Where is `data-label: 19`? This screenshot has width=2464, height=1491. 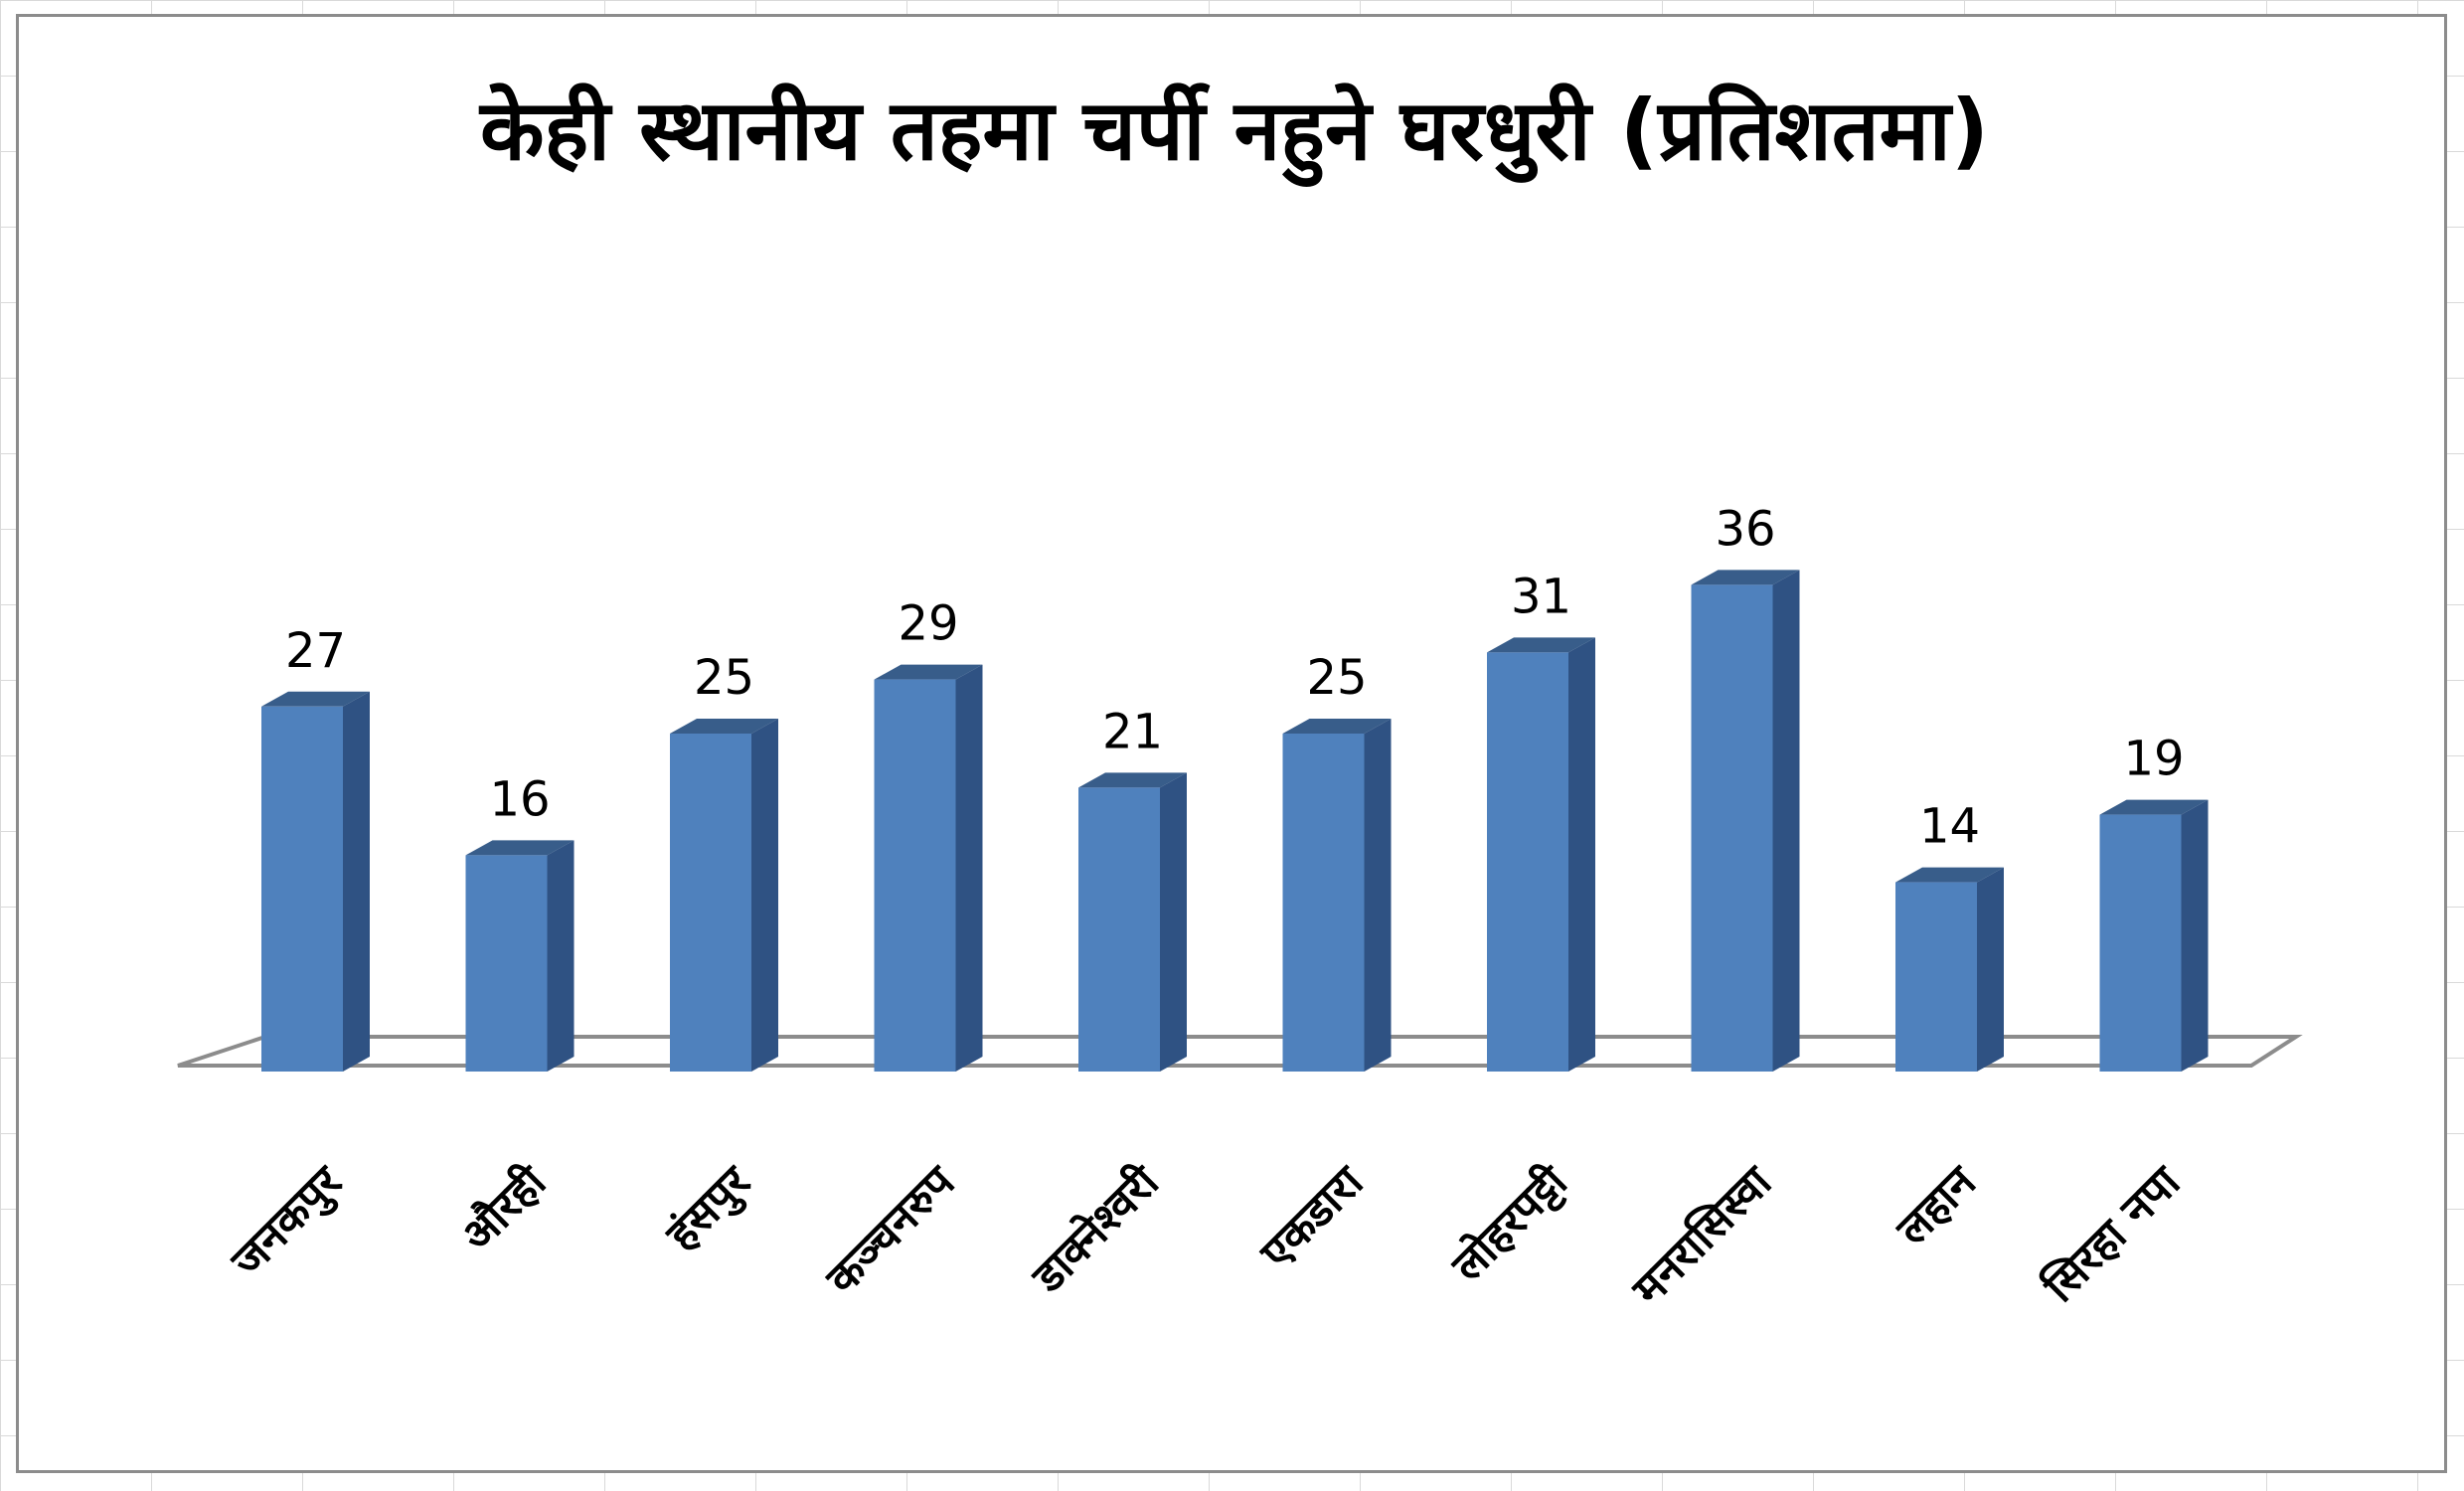
data-label: 19 is located at coordinates (2153, 759).